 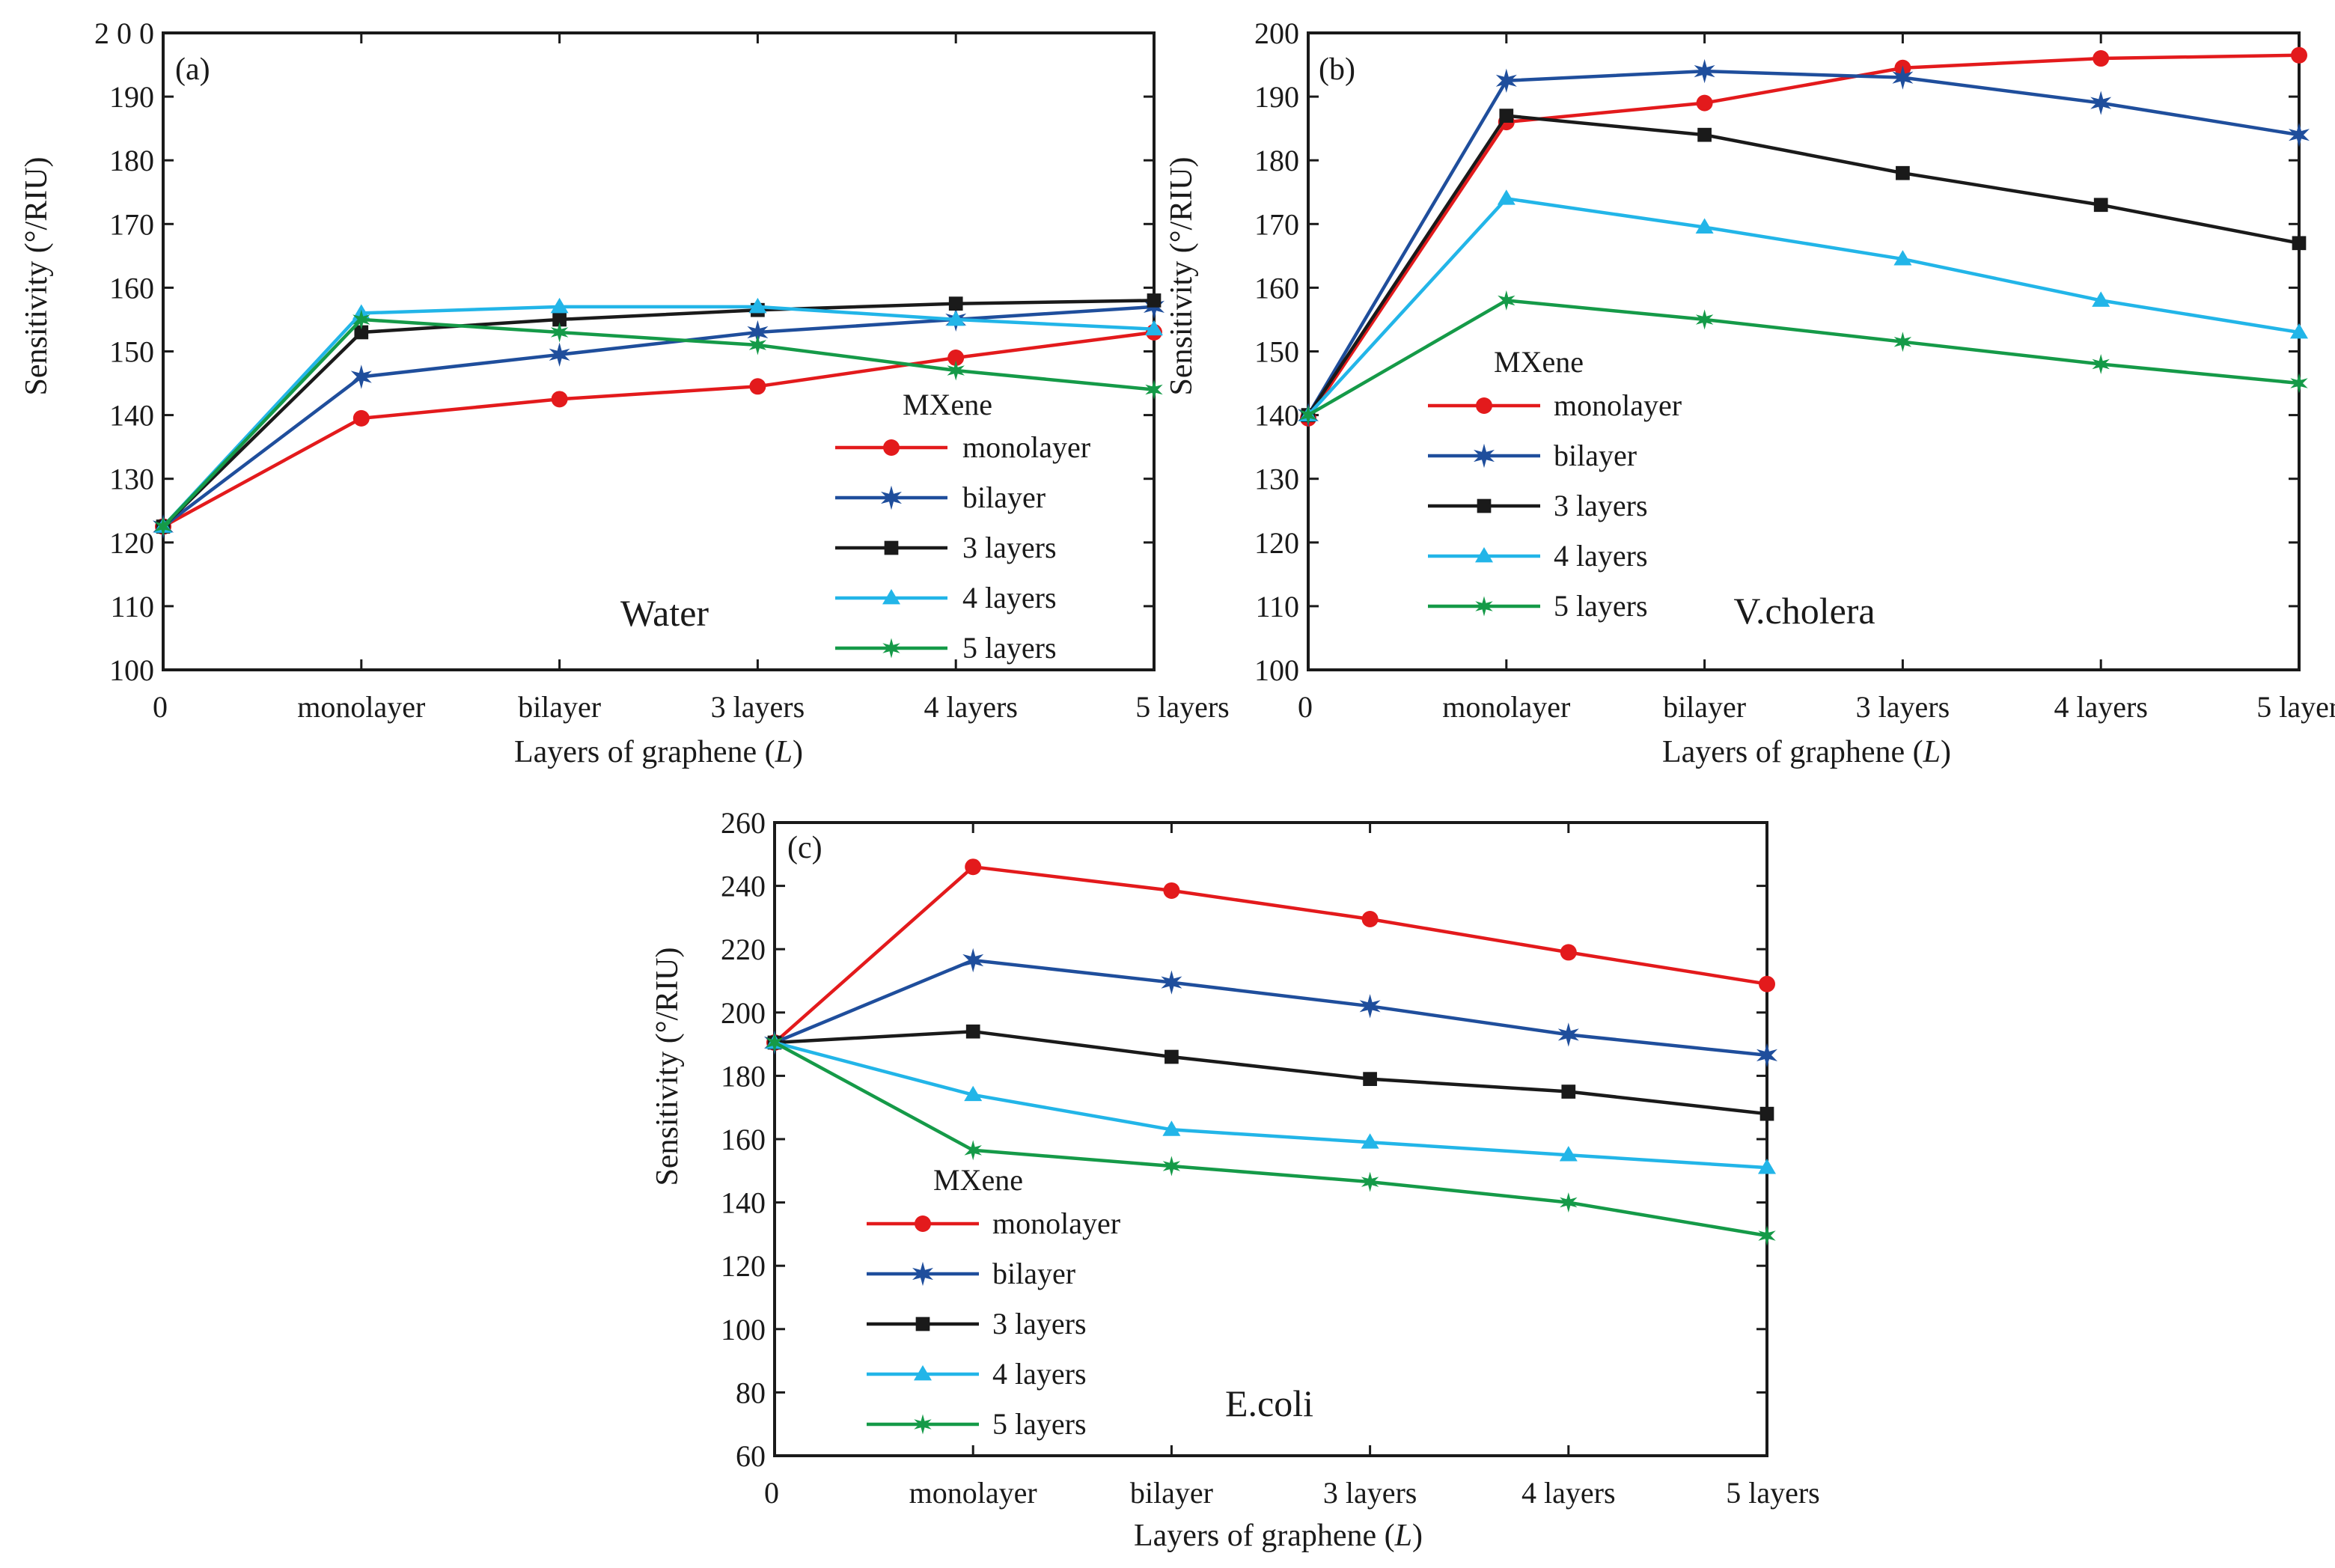 I want to click on x-tick-label: 3 layers, so click(x=1903, y=707).